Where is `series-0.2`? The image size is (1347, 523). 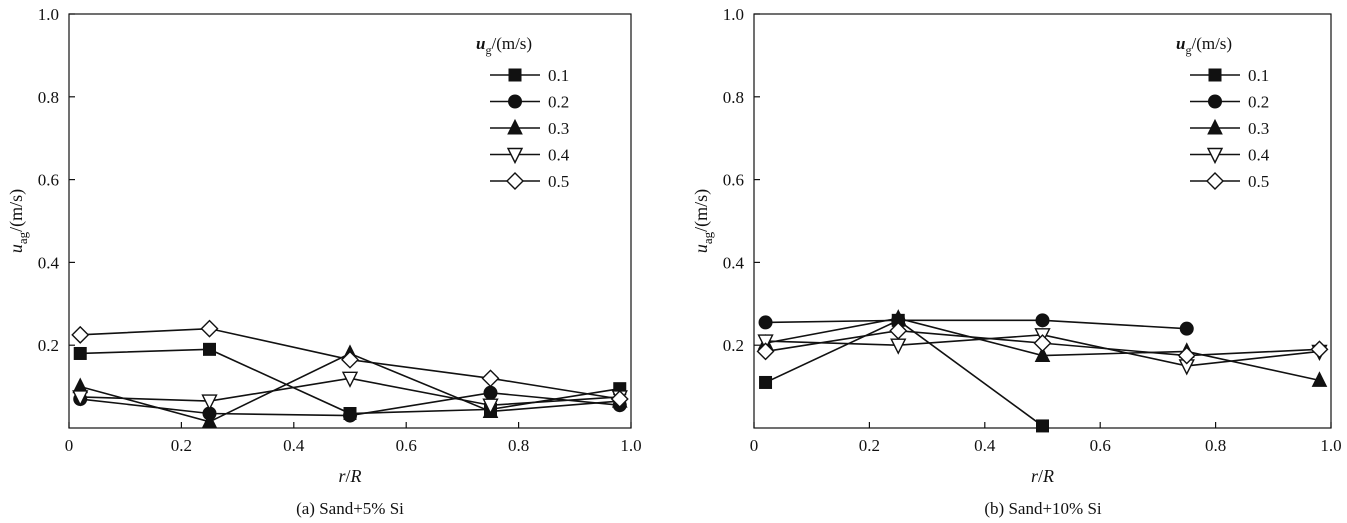
series-0.2 is located at coordinates (350, 404).